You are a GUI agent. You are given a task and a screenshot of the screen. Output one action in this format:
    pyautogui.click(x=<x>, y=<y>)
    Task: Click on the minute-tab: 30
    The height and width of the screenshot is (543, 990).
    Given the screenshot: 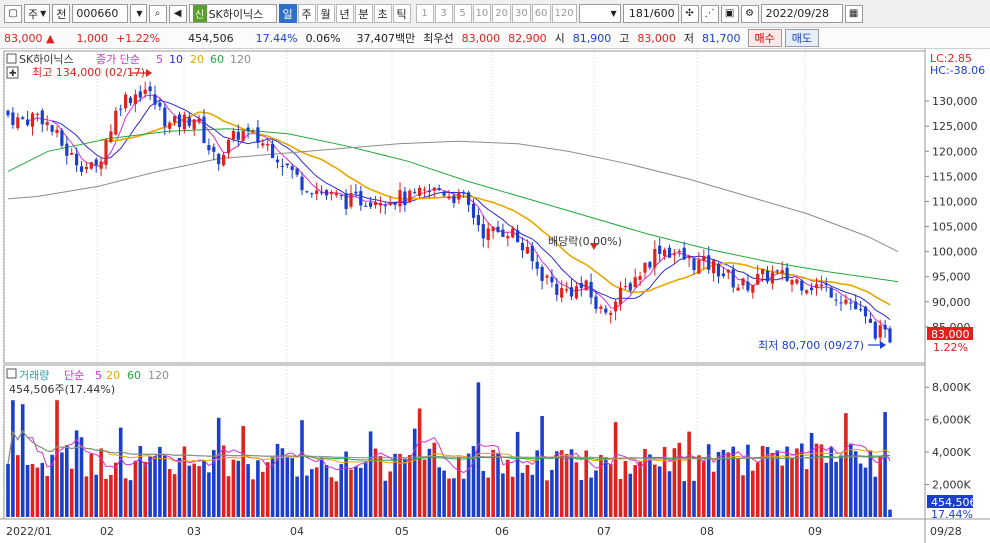 What is the action you would take?
    pyautogui.click(x=521, y=13)
    